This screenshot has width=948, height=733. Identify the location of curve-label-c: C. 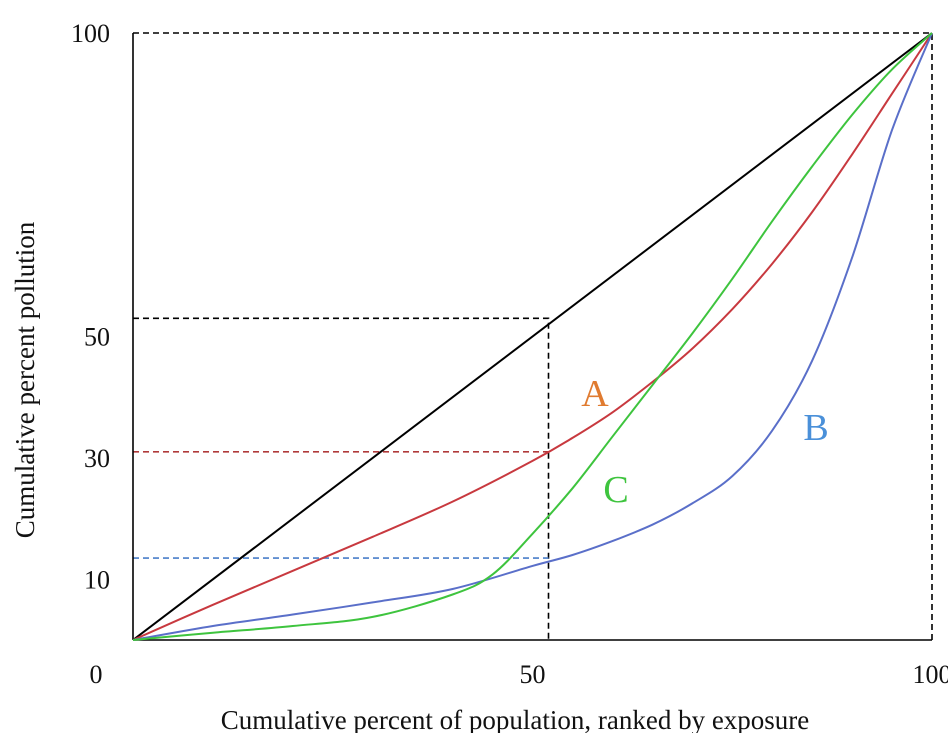
(615, 490).